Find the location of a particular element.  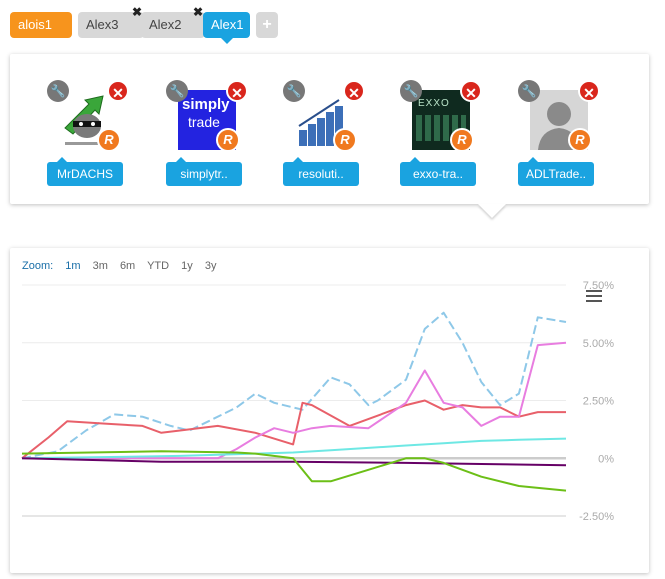

strategy-card: 🔧 ✕ R resoluti.. is located at coordinates (324, 135).